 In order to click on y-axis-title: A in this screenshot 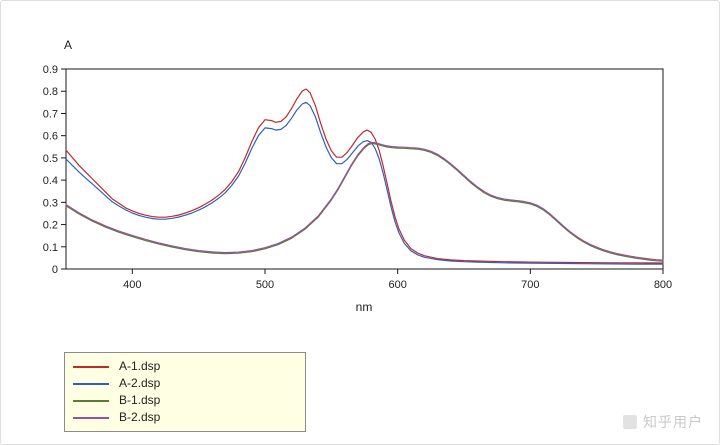, I will do `click(68, 45)`.